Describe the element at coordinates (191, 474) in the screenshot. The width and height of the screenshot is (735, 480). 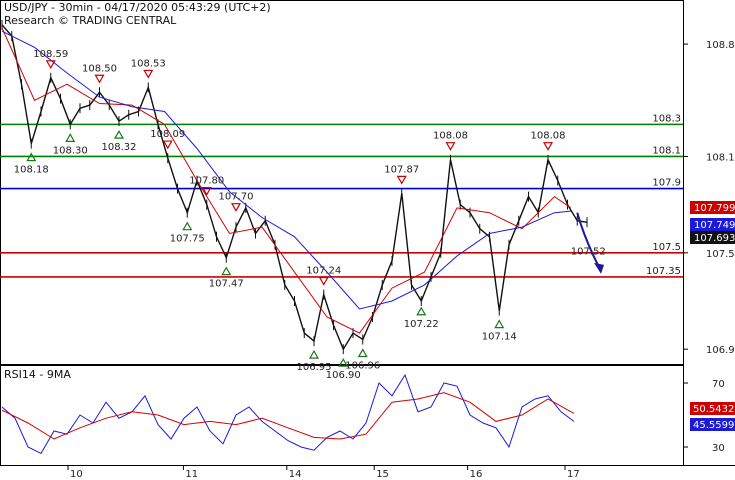
I see `xtick-1: 11` at that location.